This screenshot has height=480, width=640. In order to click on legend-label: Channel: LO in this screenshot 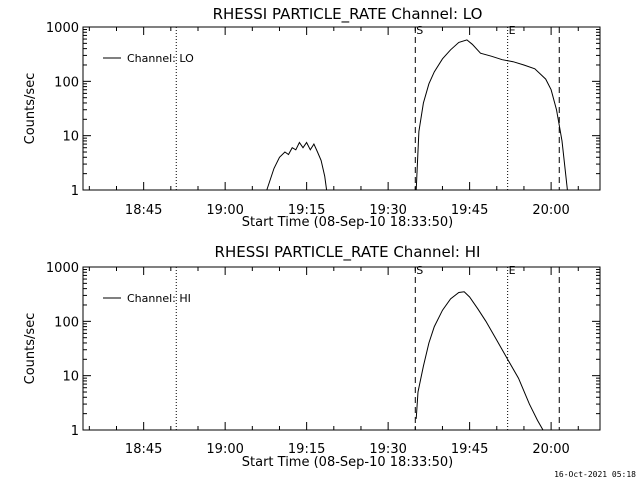, I will do `click(160, 58)`.